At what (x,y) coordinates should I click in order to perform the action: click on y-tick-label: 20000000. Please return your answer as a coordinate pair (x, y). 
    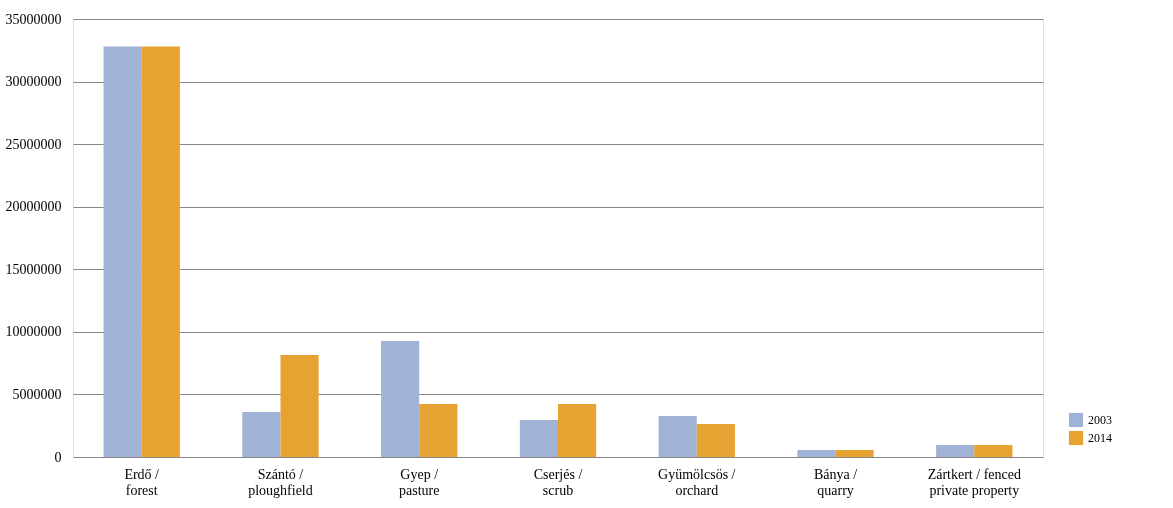
    Looking at the image, I should click on (33, 207).